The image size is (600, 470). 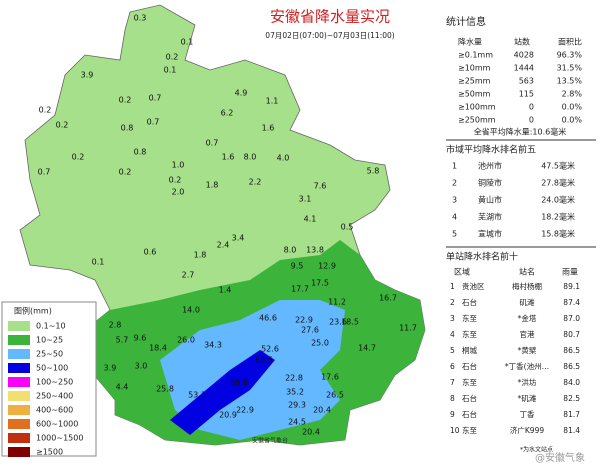 I want to click on city-value: 15.8毫米, so click(x=558, y=234).